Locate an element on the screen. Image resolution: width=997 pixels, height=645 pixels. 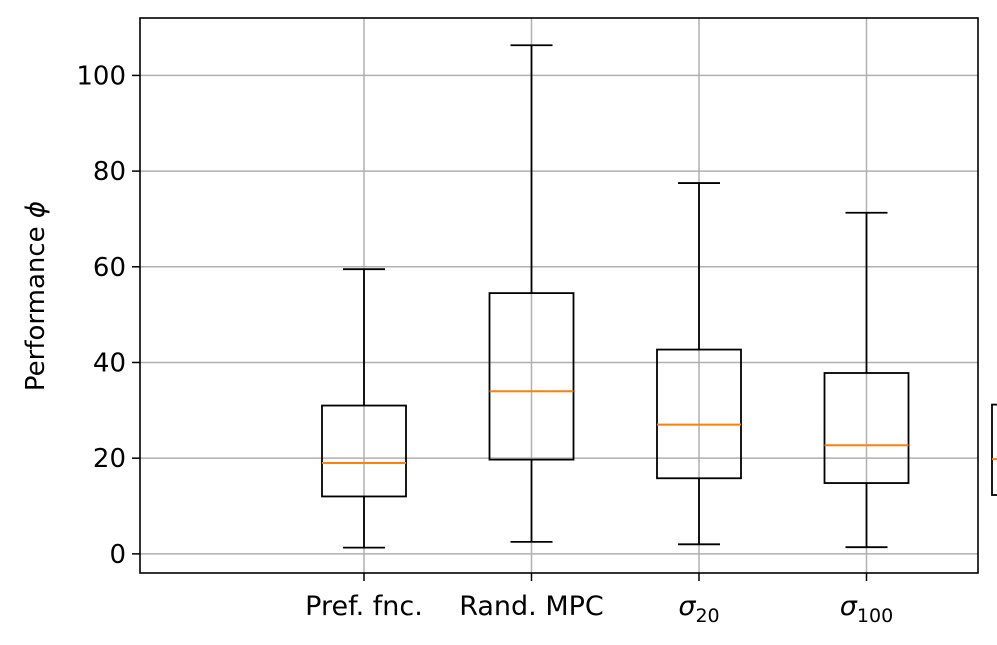
y-tick-label: 20 is located at coordinates (109, 459).